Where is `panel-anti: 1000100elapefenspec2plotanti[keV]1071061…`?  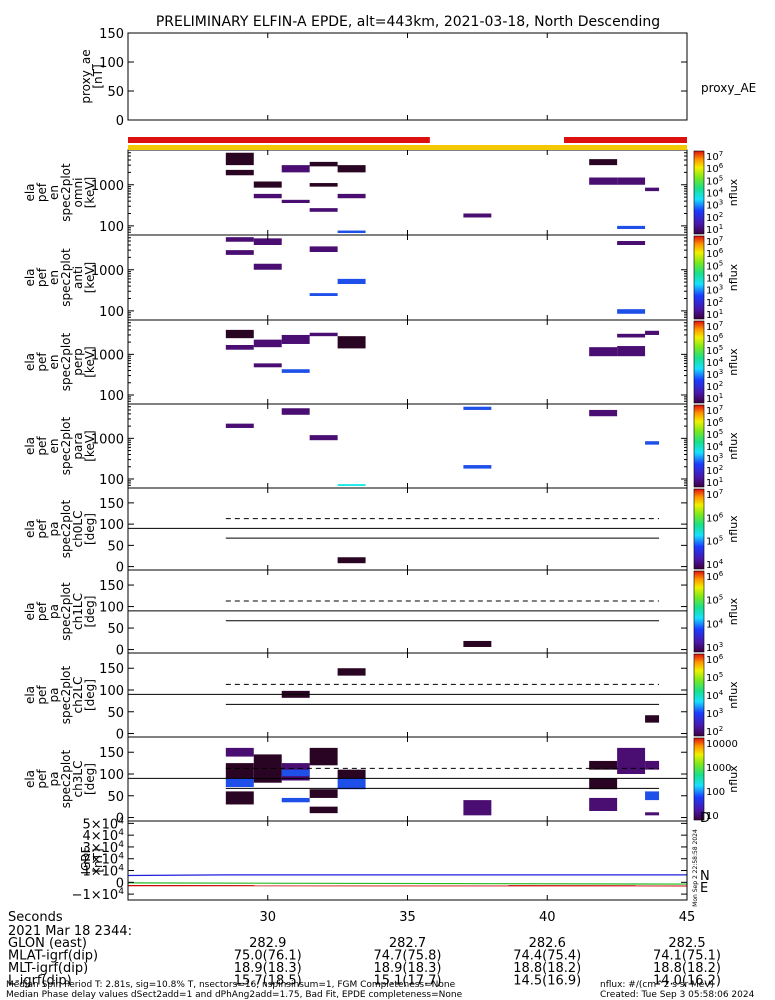 panel-anti: 1000100elapefenspec2plotanti[keV]1071061… is located at coordinates (381, 277).